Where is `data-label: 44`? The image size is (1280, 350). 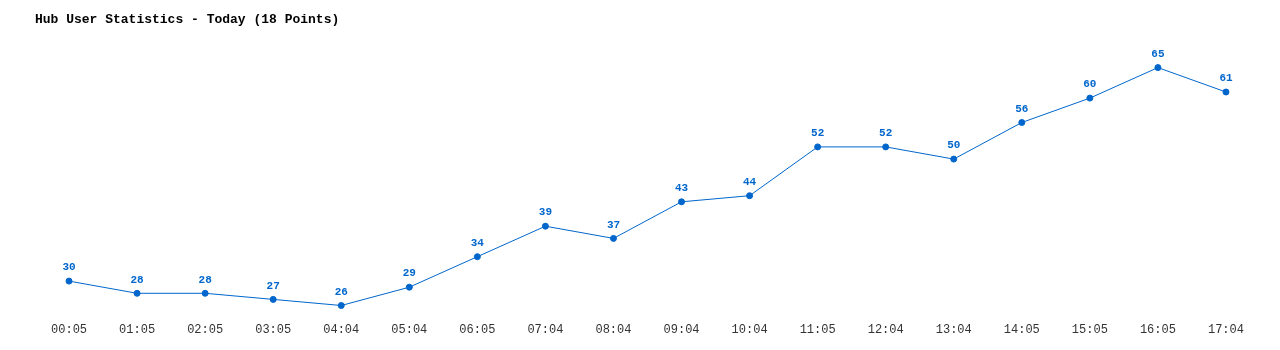 data-label: 44 is located at coordinates (749, 181).